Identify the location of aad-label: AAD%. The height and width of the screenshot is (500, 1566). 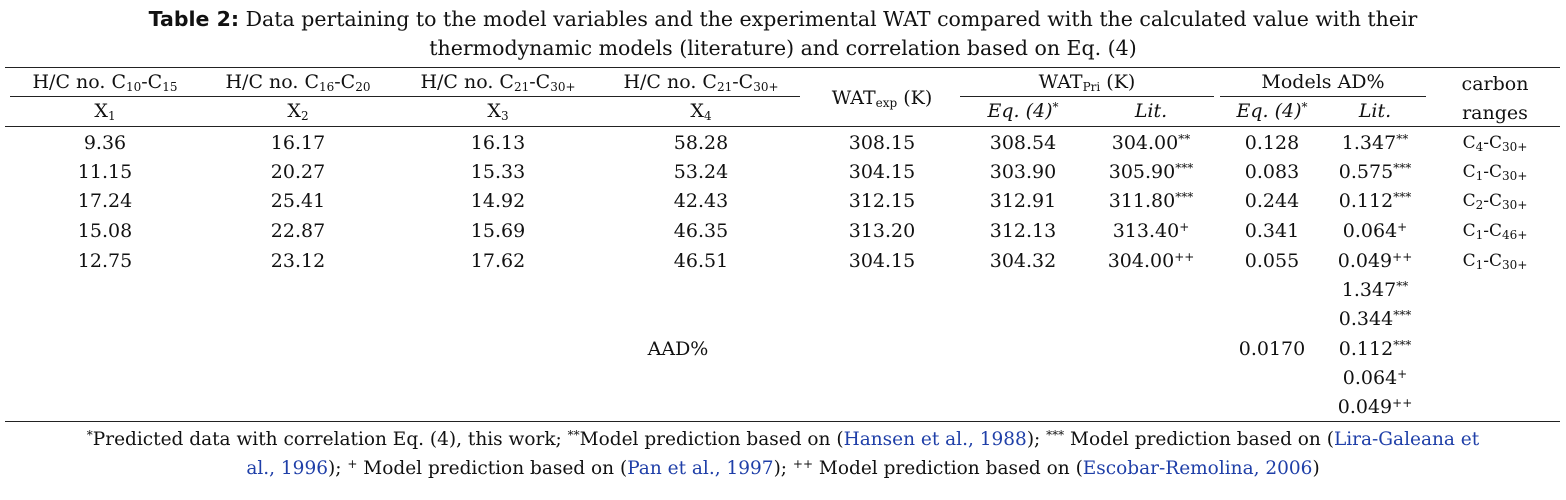
(678, 349).